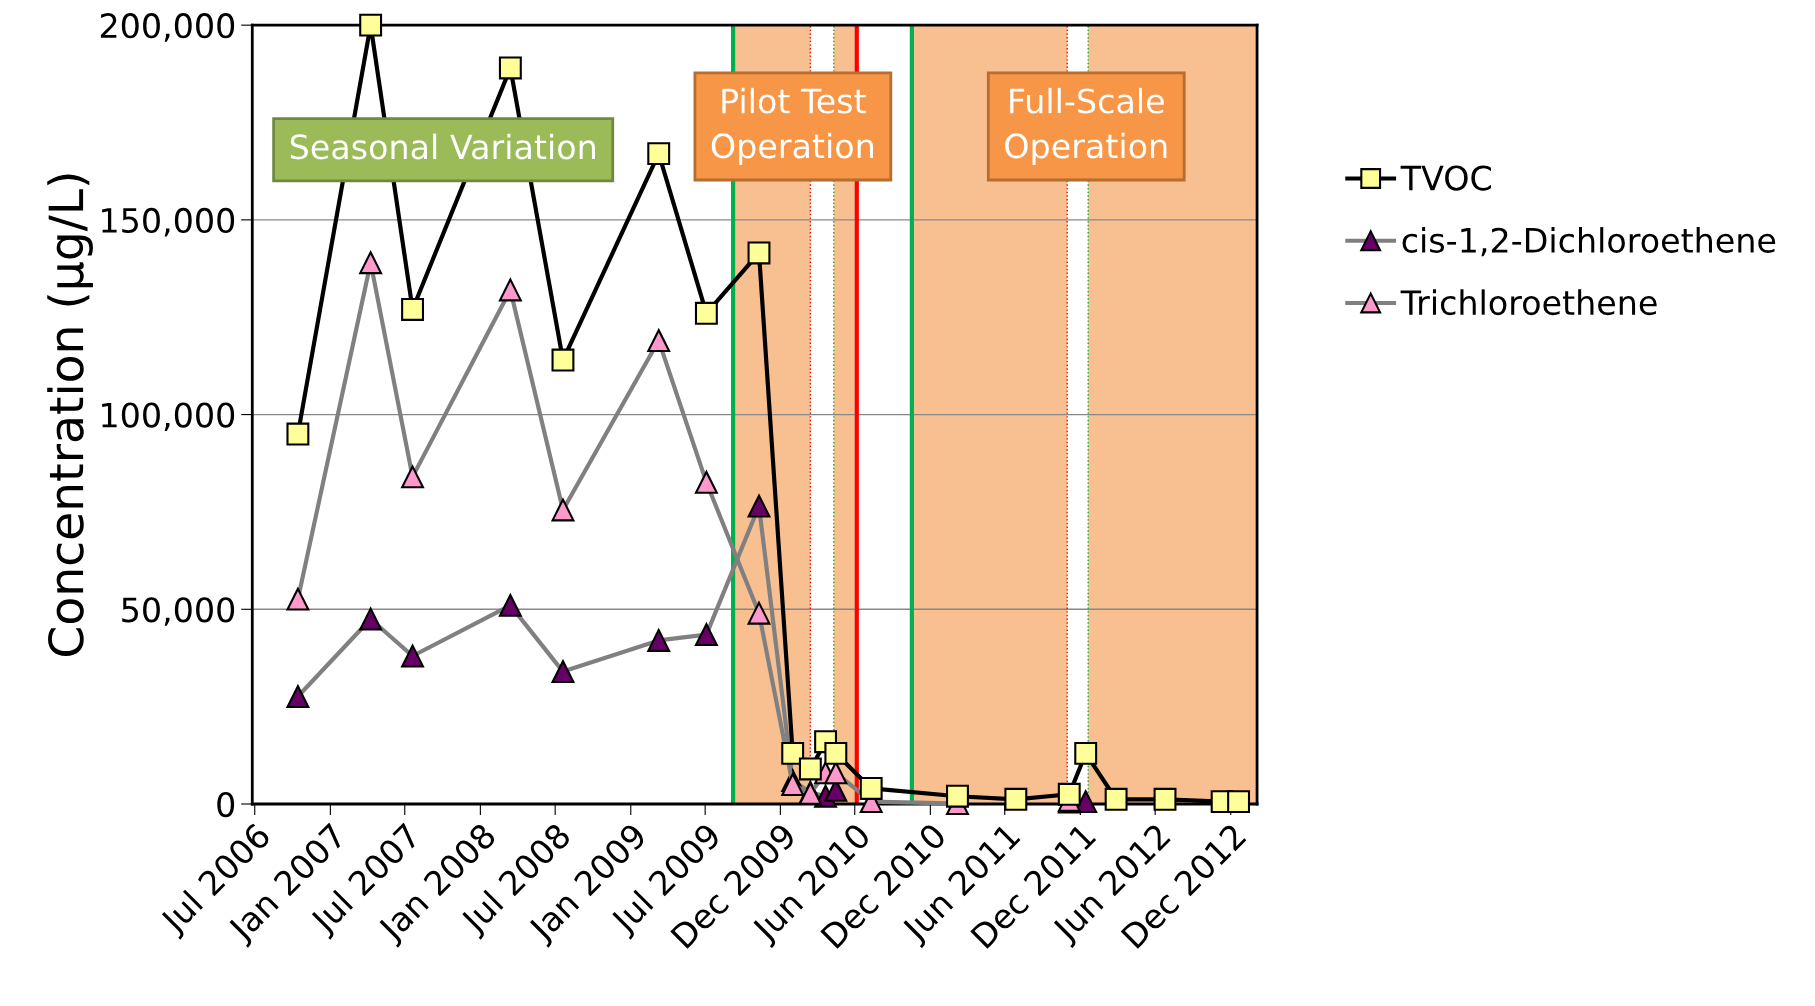  What do you see at coordinates (168, 417) in the screenshot?
I see `y-tick-label: 100,000` at bounding box center [168, 417].